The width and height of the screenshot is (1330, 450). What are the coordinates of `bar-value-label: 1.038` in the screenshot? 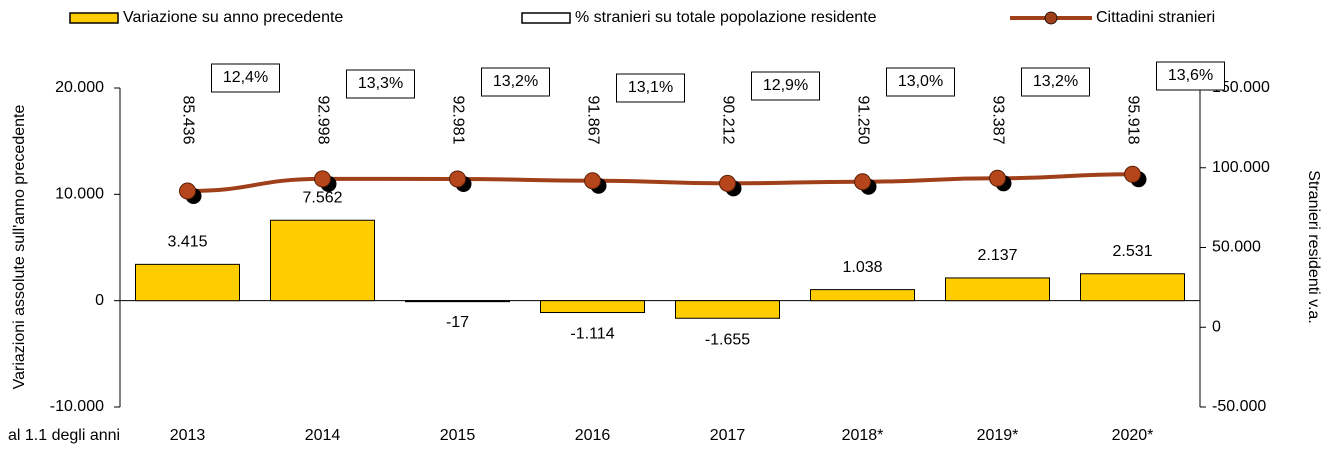 It's located at (862, 267).